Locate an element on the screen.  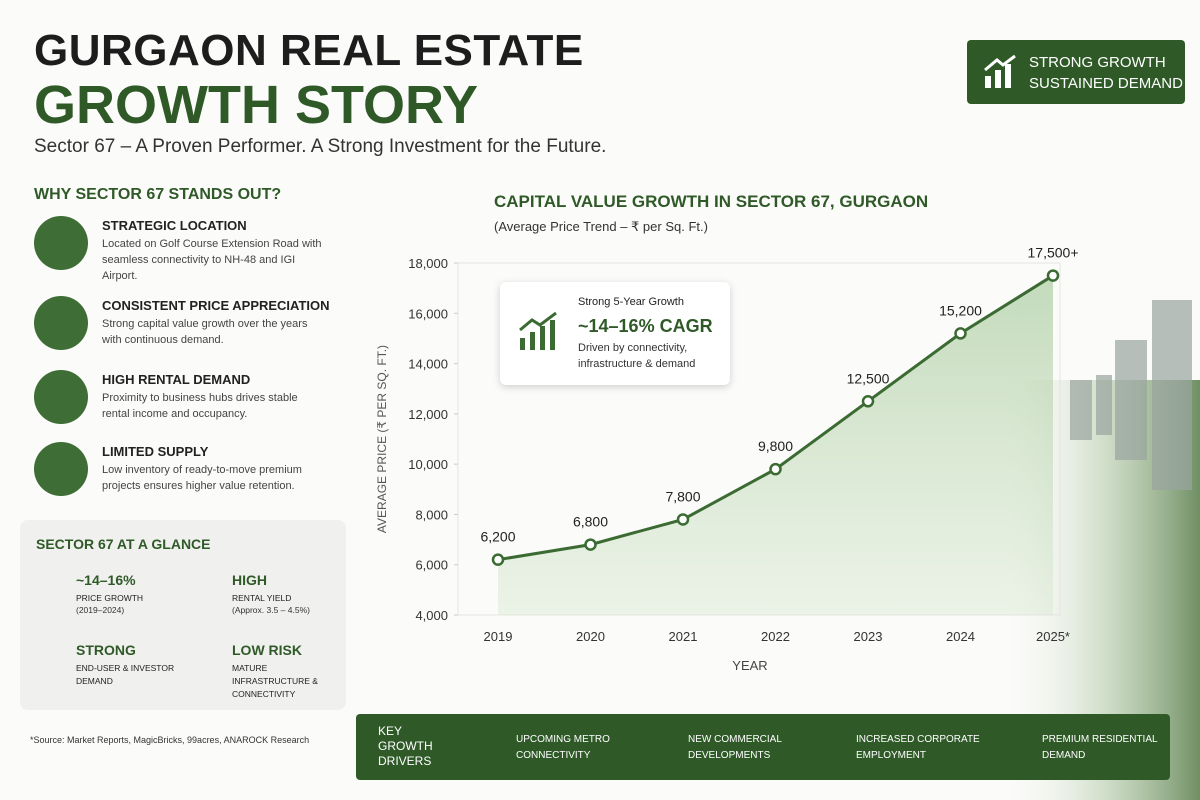
value-label: 12,500 is located at coordinates (868, 378).